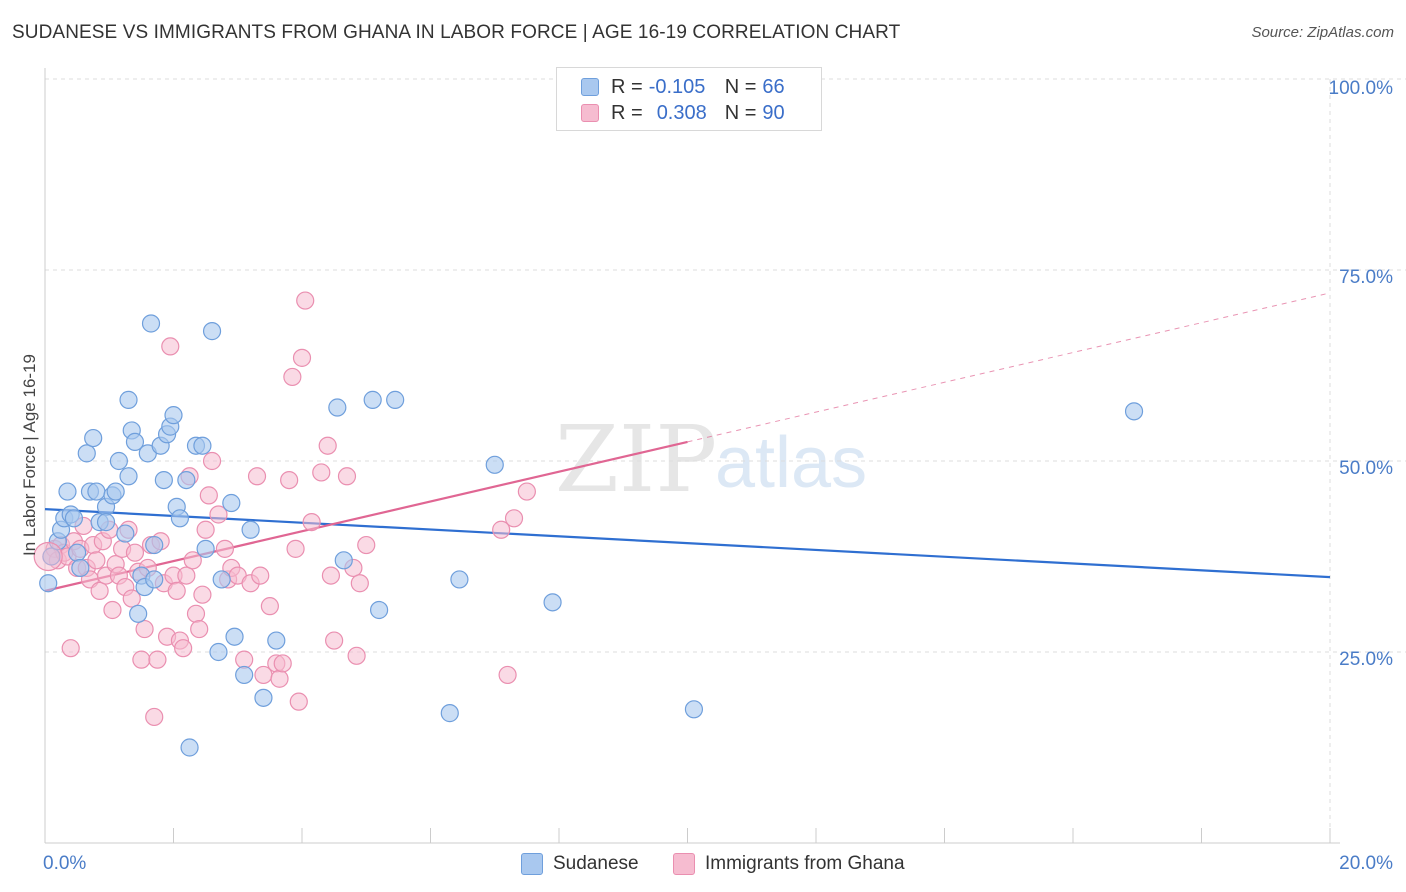  What do you see at coordinates (677, 86) in the screenshot?
I see `legend-r-value-sudanese: -0.105` at bounding box center [677, 86].